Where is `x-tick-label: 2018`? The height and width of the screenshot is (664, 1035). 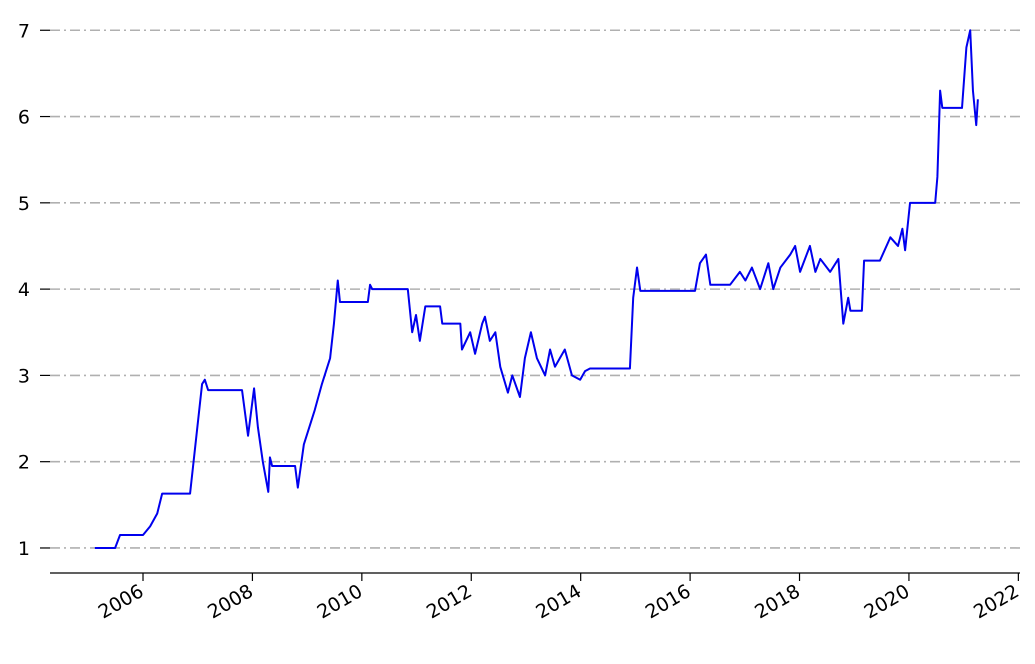
x-tick-label: 2018 is located at coordinates (777, 601).